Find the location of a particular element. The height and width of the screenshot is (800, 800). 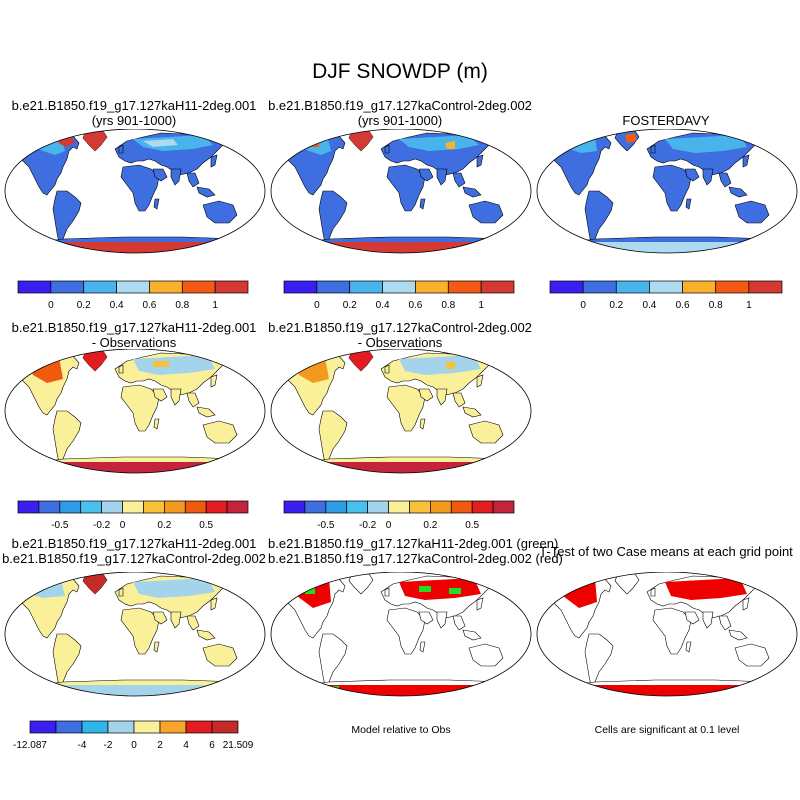

colorbar-4-tick-label: 0.5 is located at coordinates (206, 525).